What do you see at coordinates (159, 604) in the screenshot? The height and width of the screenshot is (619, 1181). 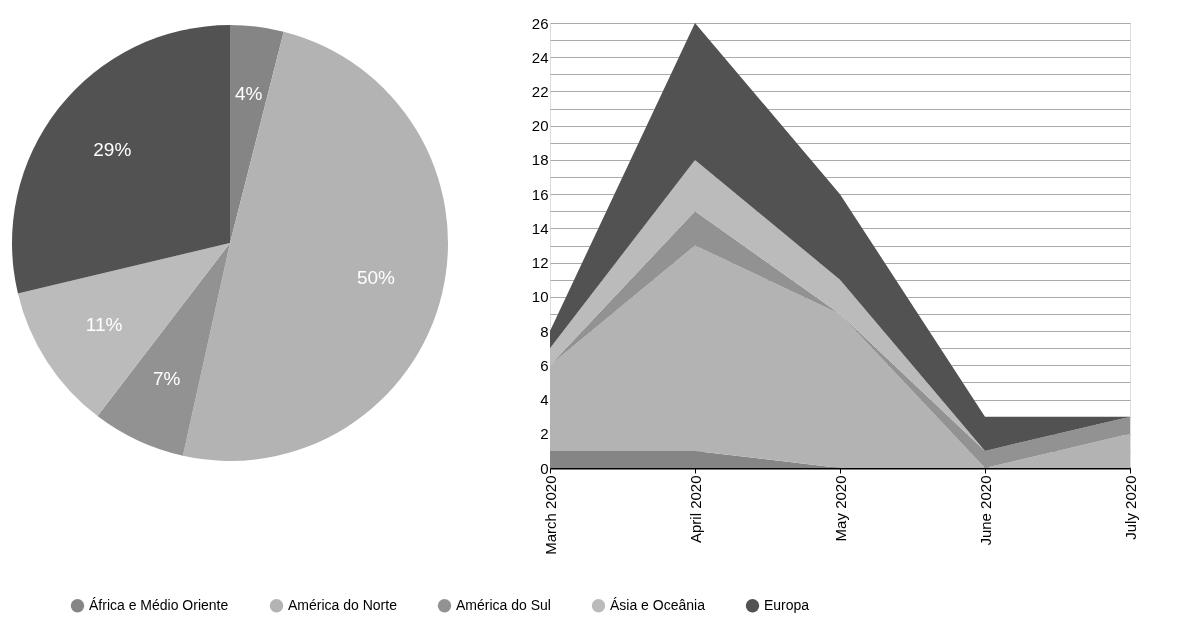 I see `legend-label: África e Médio Oriente` at bounding box center [159, 604].